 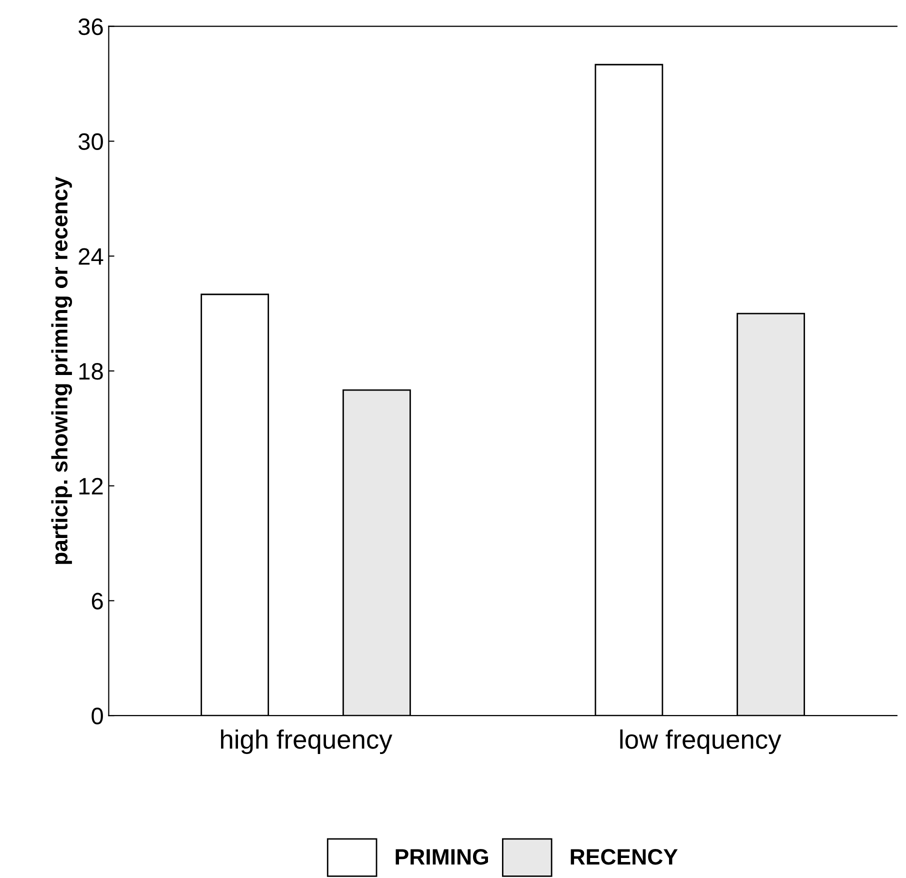 What do you see at coordinates (97, 716) in the screenshot?
I see `y-tick-label: 0` at bounding box center [97, 716].